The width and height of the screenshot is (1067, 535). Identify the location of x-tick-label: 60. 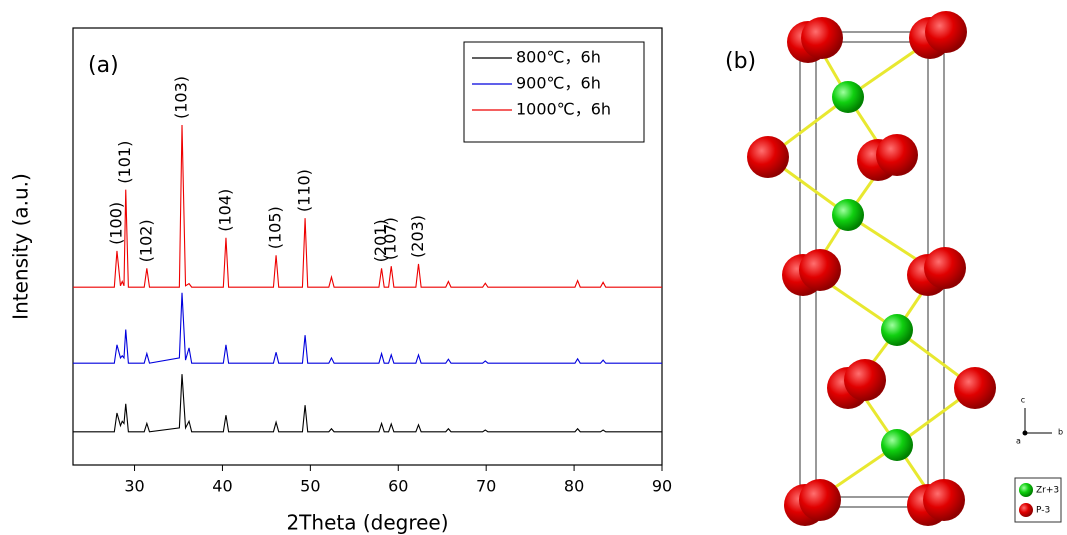
(398, 486).